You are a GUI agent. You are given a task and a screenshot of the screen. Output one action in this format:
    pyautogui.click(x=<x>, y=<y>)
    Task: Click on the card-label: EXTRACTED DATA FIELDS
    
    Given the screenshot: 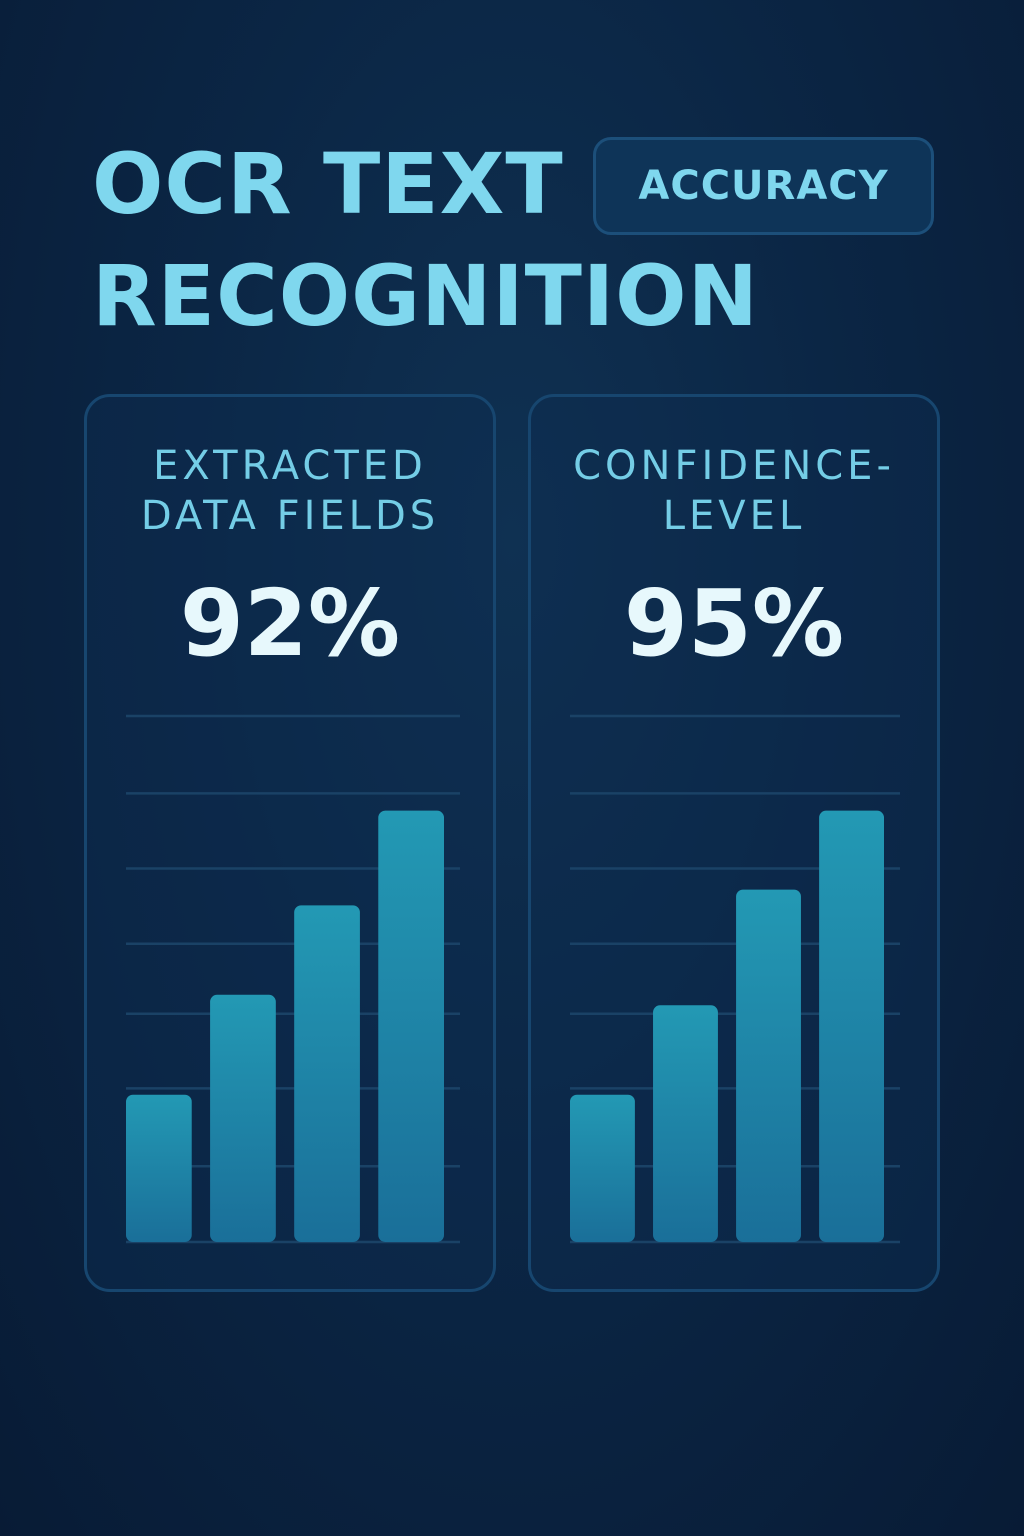 What is the action you would take?
    pyautogui.click(x=290, y=491)
    